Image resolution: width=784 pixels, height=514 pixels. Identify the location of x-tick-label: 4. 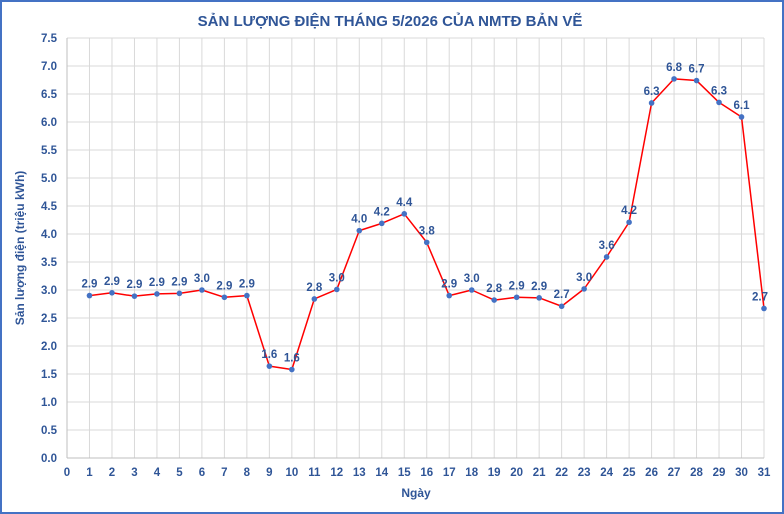
(157, 473).